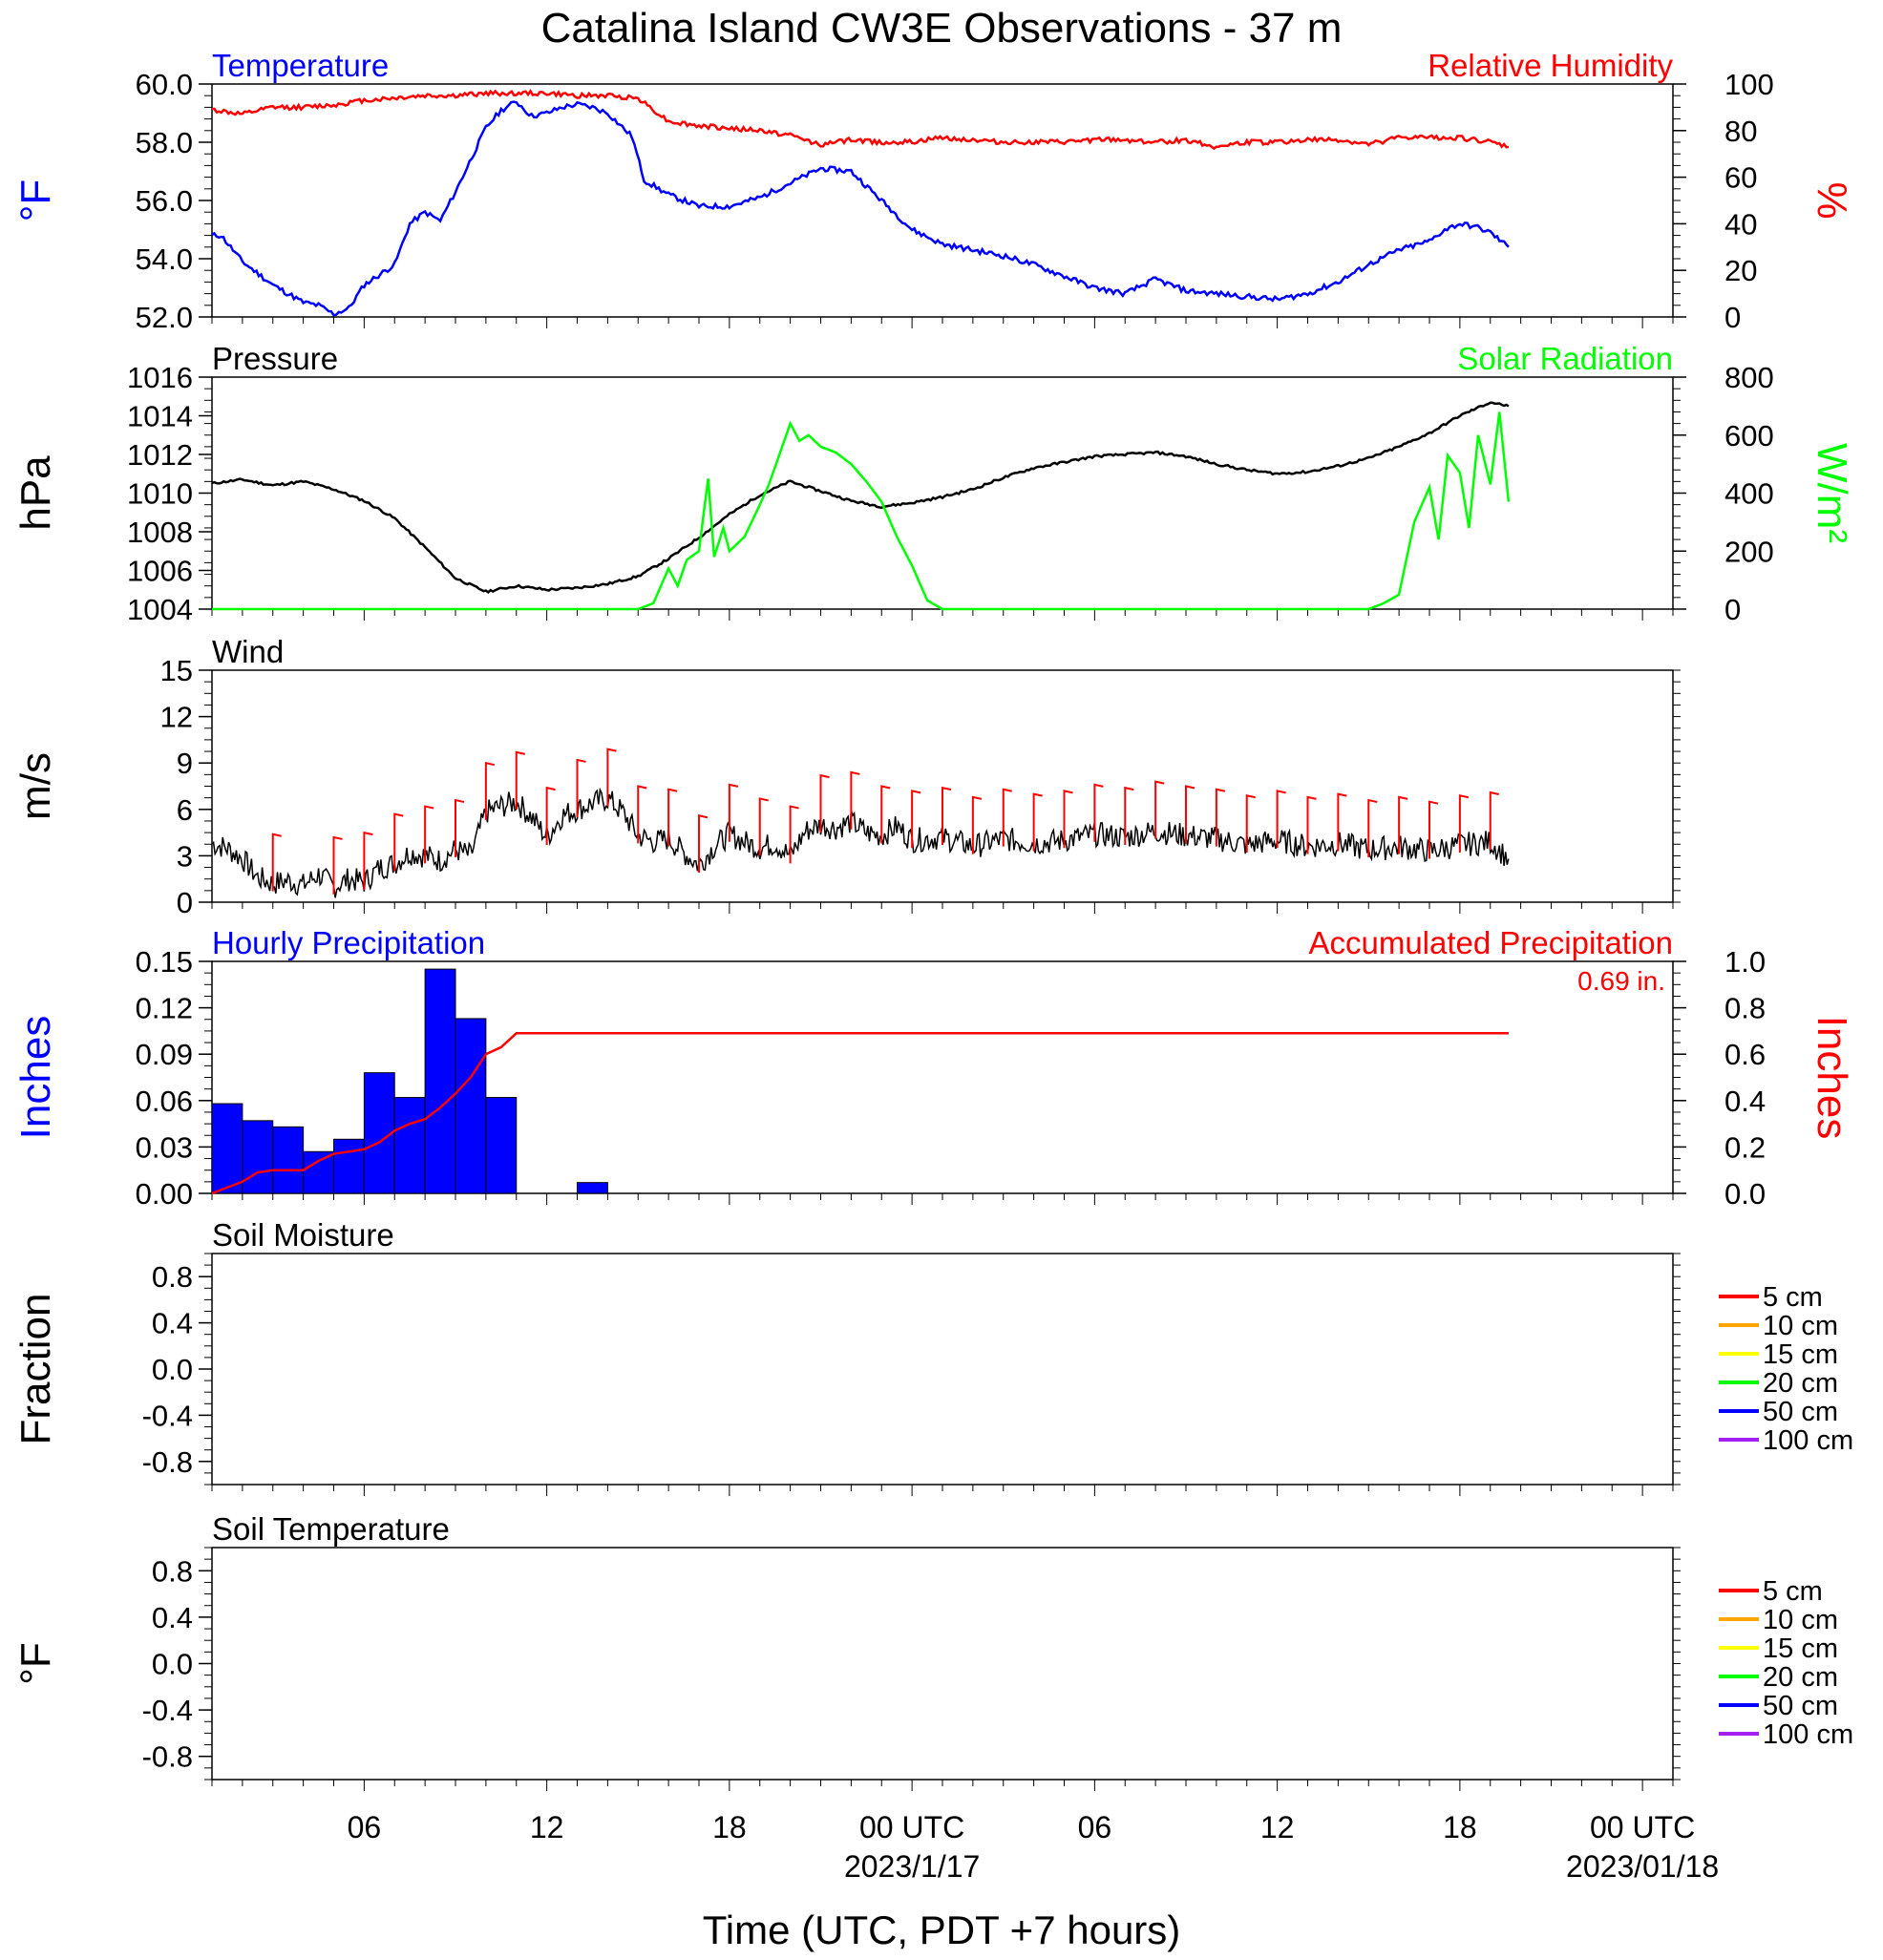  Describe the element at coordinates (1277, 1827) in the screenshot. I see `time-tick-label: 12` at that location.